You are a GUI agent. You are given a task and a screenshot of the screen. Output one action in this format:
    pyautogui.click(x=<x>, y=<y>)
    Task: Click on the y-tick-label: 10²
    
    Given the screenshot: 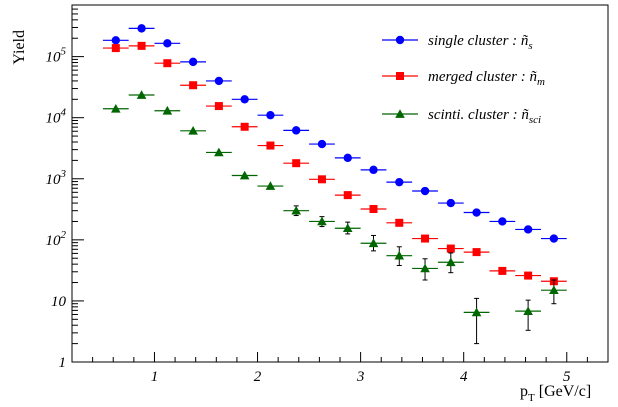 What is the action you would take?
    pyautogui.click(x=56, y=239)
    